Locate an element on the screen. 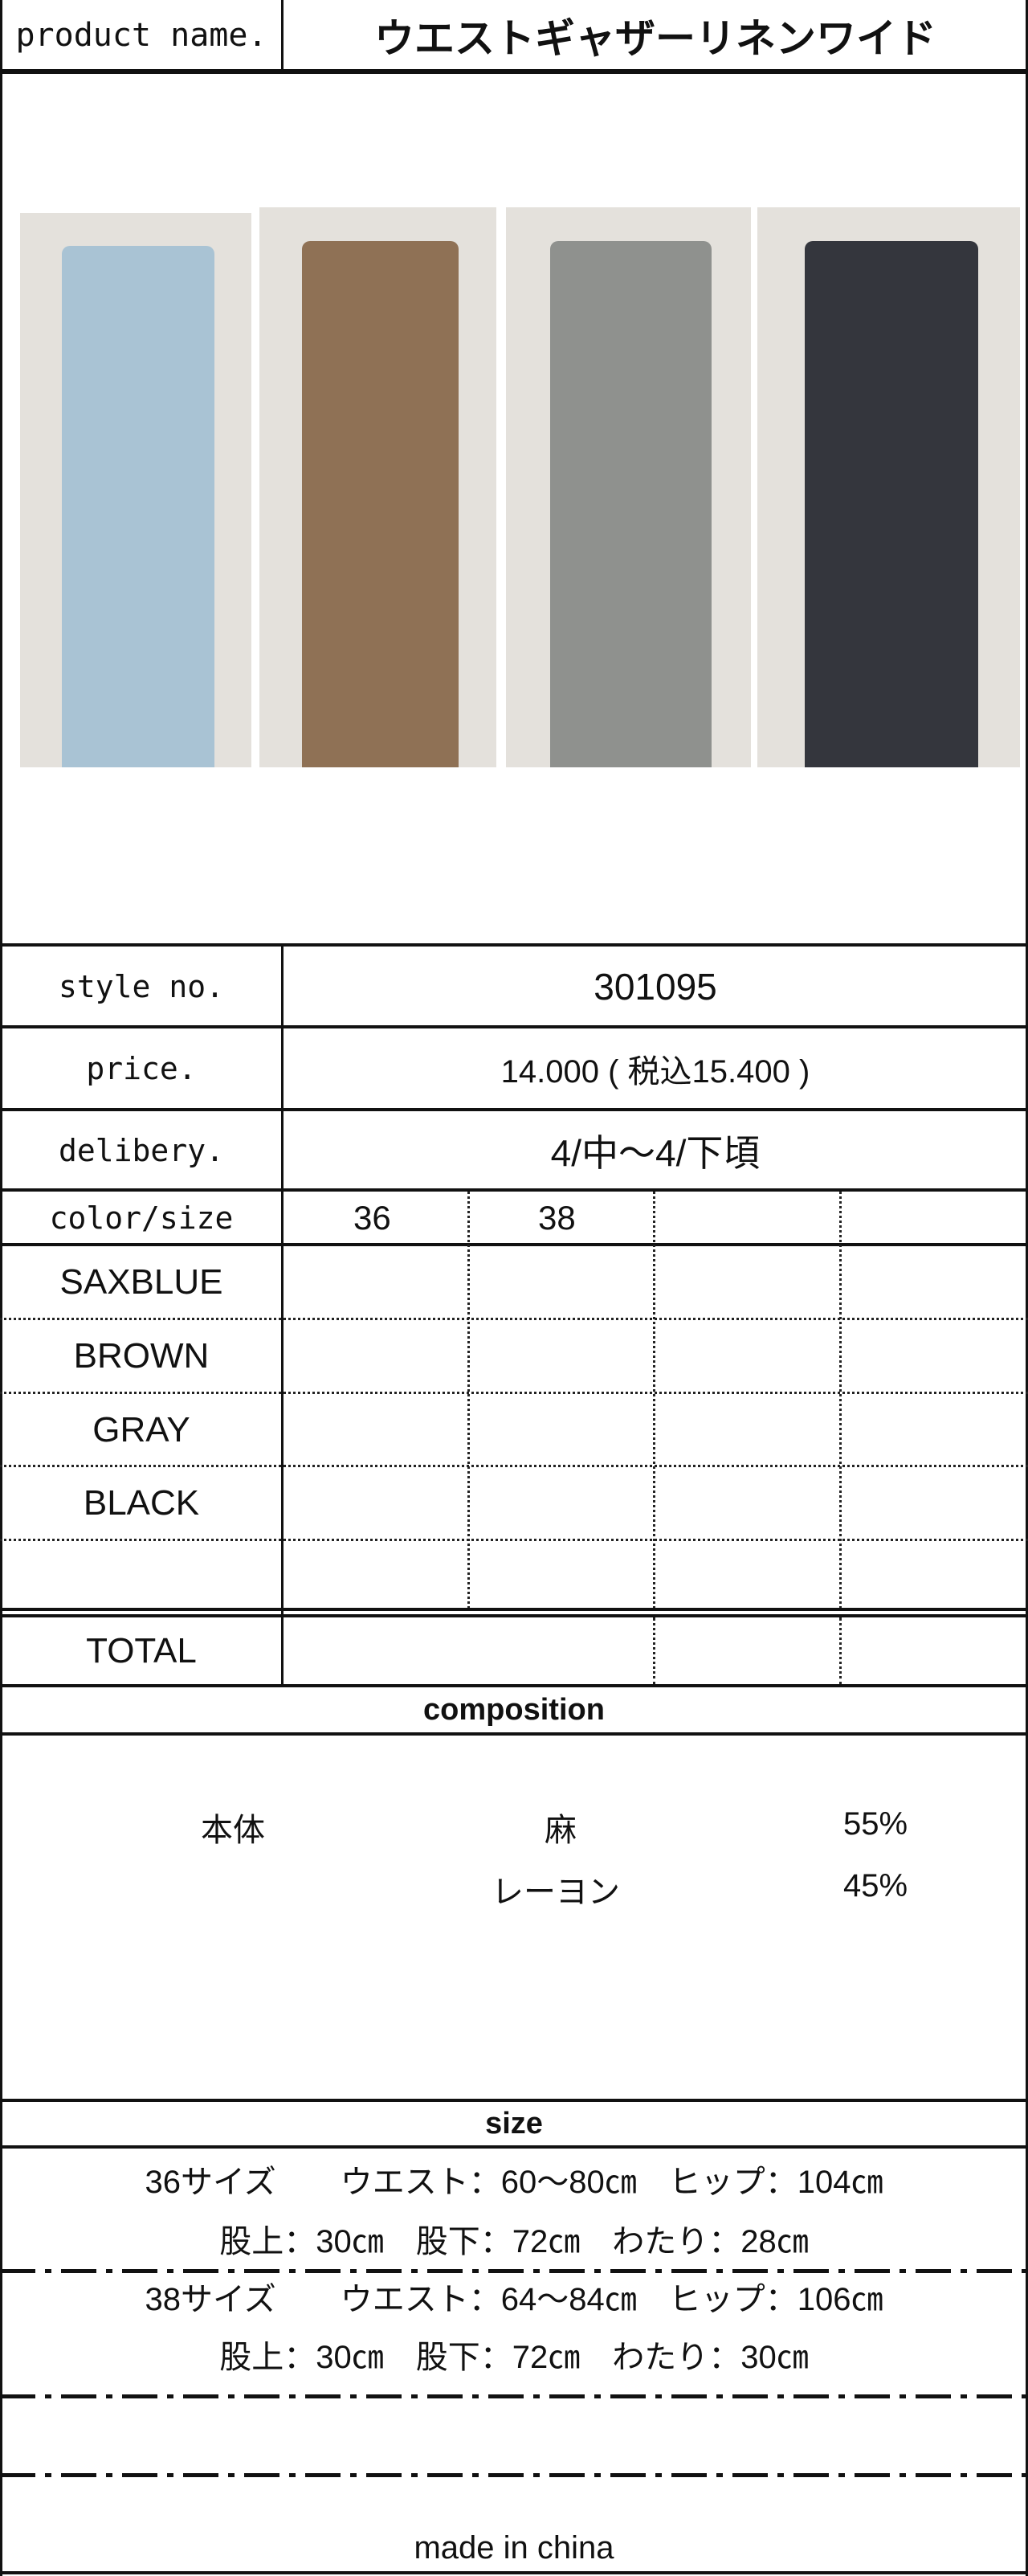 This screenshot has width=1028, height=2576. color-row-brown: BROWN is located at coordinates (141, 1356).